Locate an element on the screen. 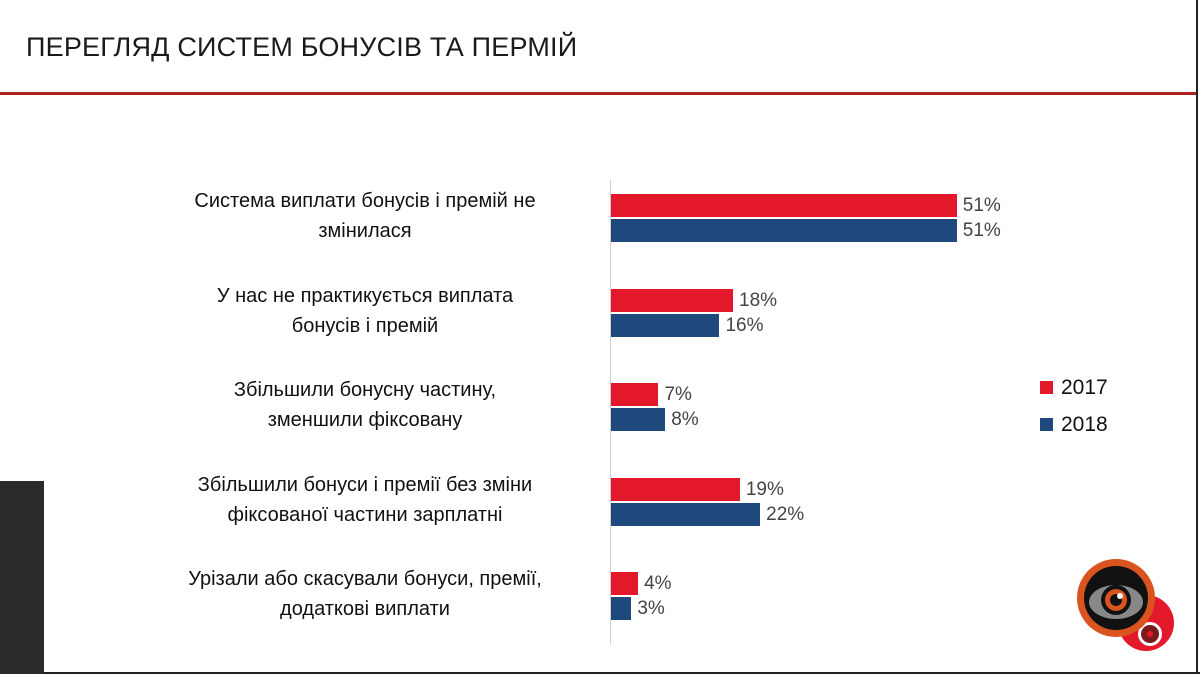 The height and width of the screenshot is (674, 1200). page-title: ПЕРЕГЛЯД СИСТЕМ БОНУСІВ ТА ПЕРМІЙ is located at coordinates (302, 47).